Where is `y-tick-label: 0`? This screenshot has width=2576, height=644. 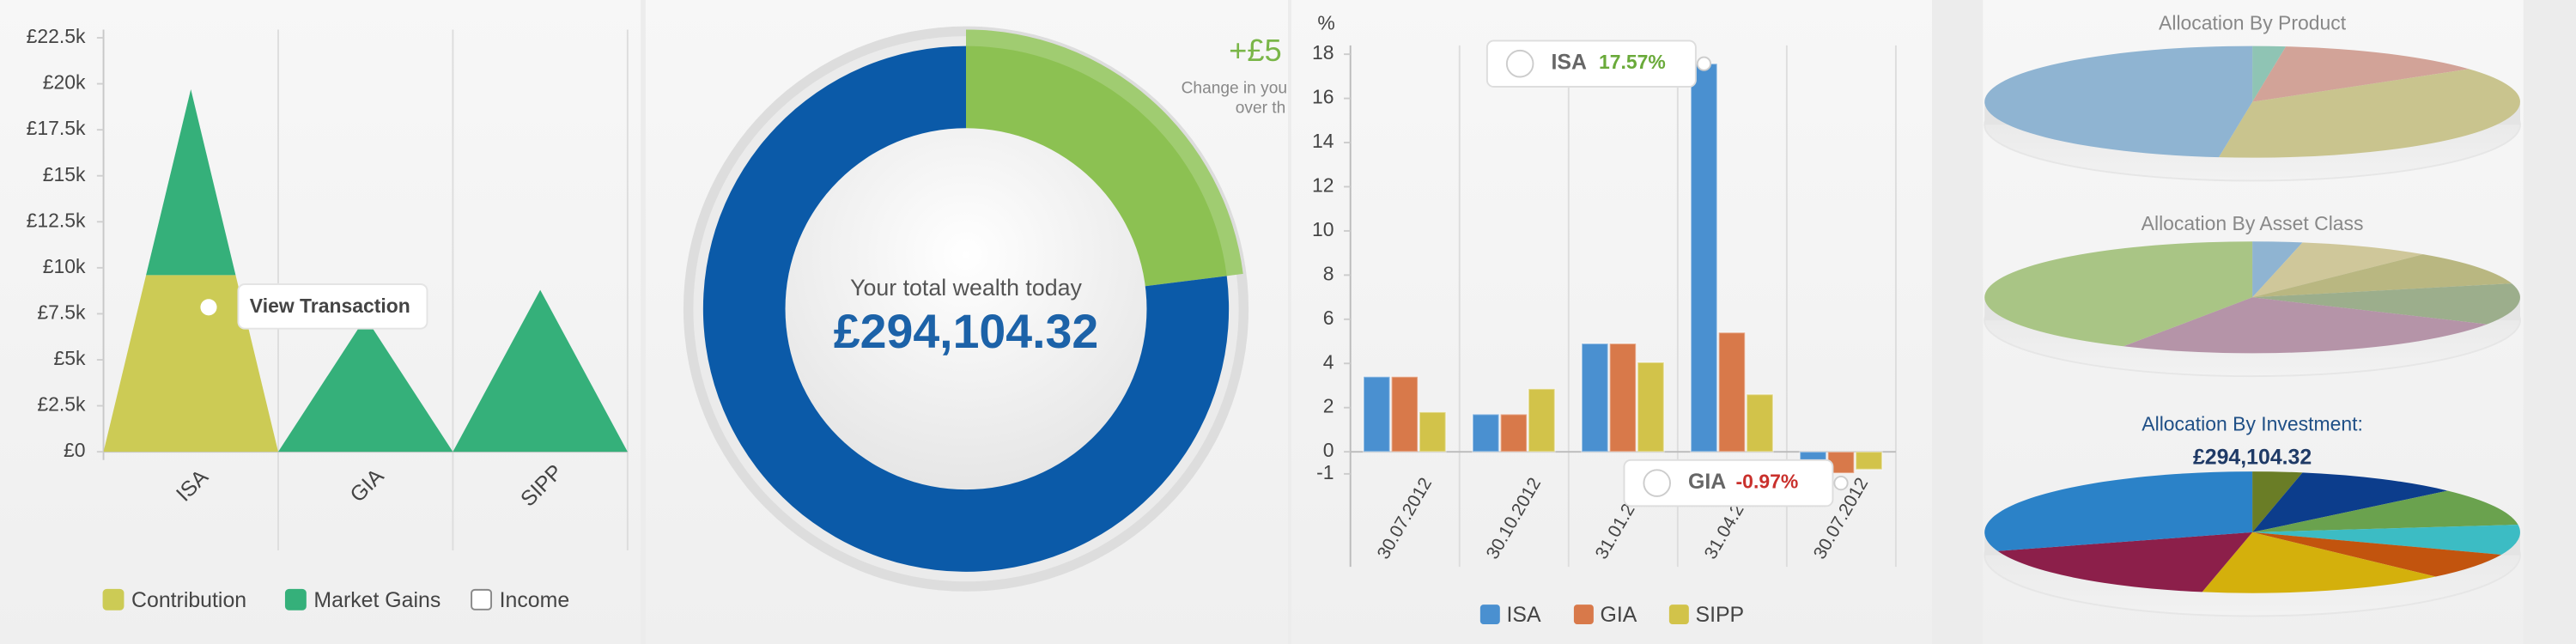 y-tick-label: 0 is located at coordinates (1328, 450).